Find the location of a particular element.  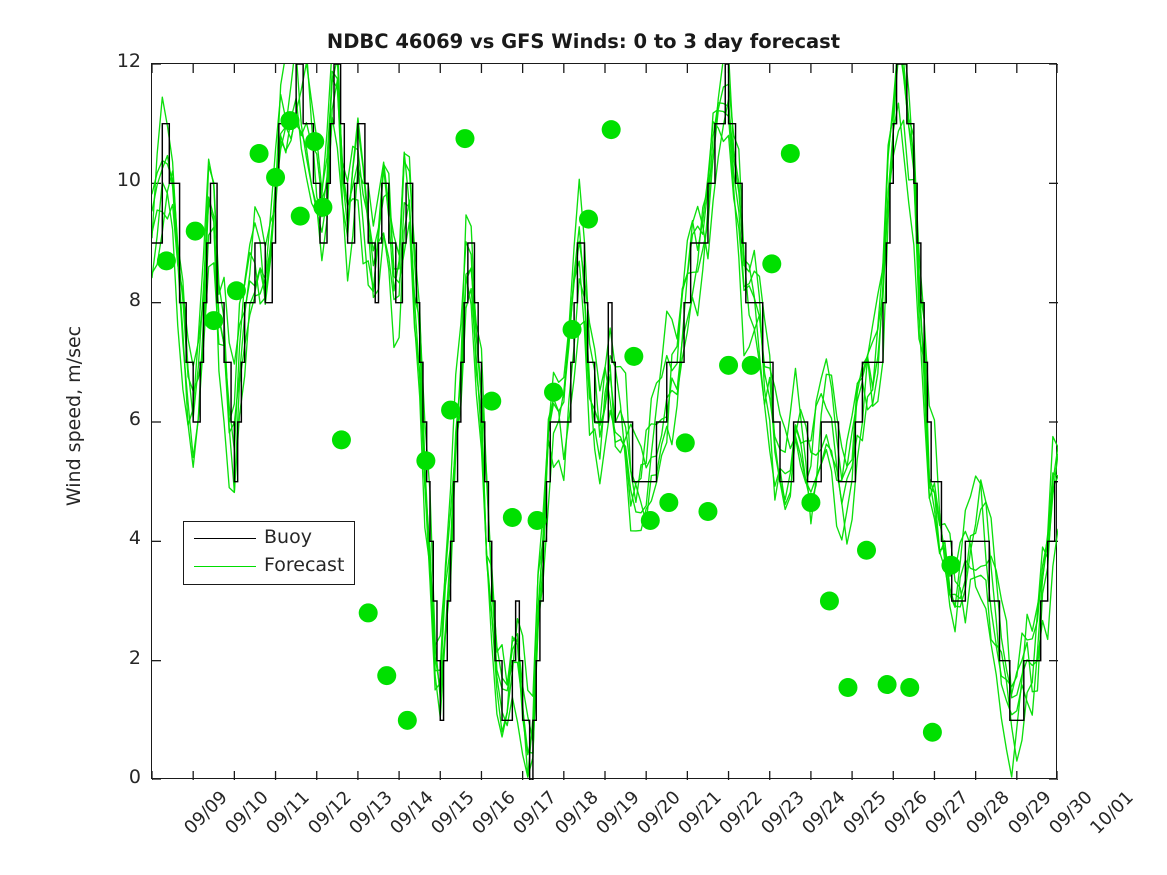

y-tick-label: 2 is located at coordinates (134, 657).